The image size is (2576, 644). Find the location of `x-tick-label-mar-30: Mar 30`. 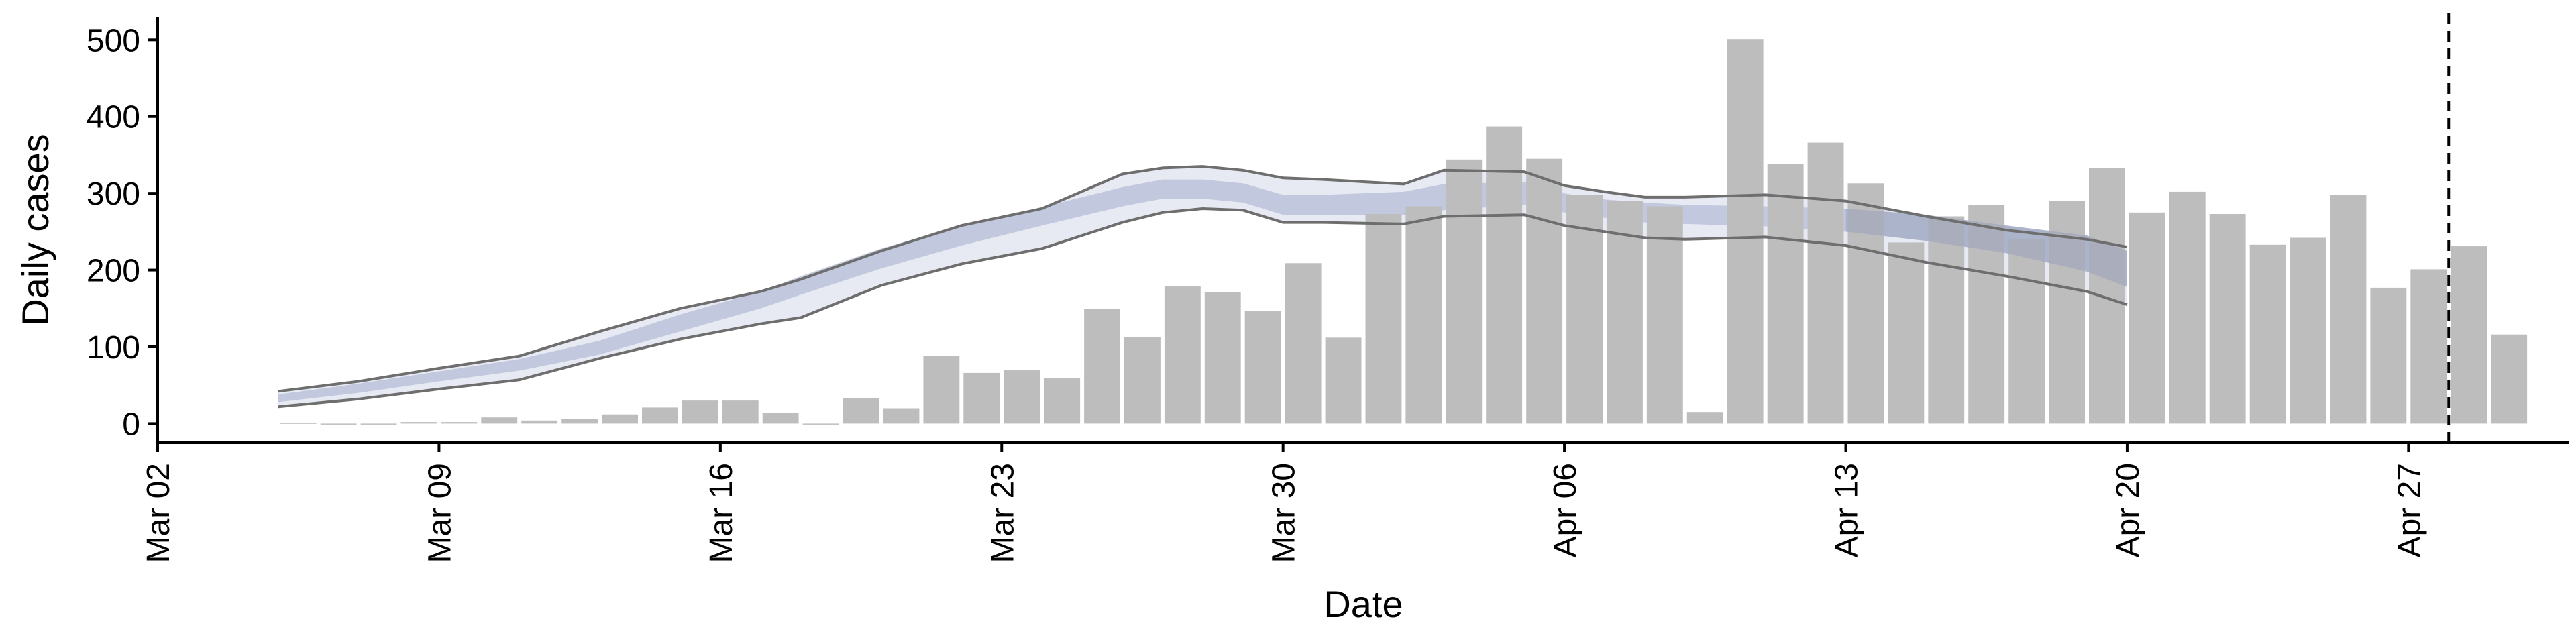

x-tick-label-mar-30: Mar 30 is located at coordinates (1284, 513).